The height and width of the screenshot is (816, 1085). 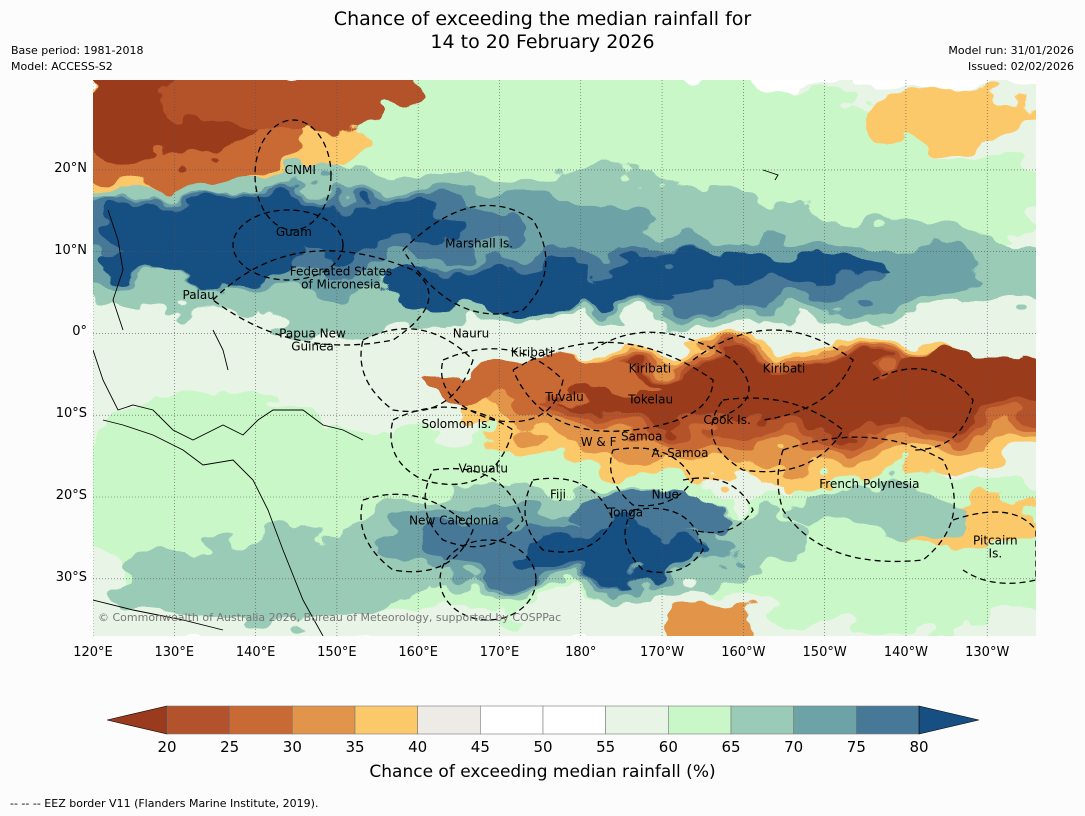 What do you see at coordinates (167, 747) in the screenshot?
I see `colorbar-tick-label: 20` at bounding box center [167, 747].